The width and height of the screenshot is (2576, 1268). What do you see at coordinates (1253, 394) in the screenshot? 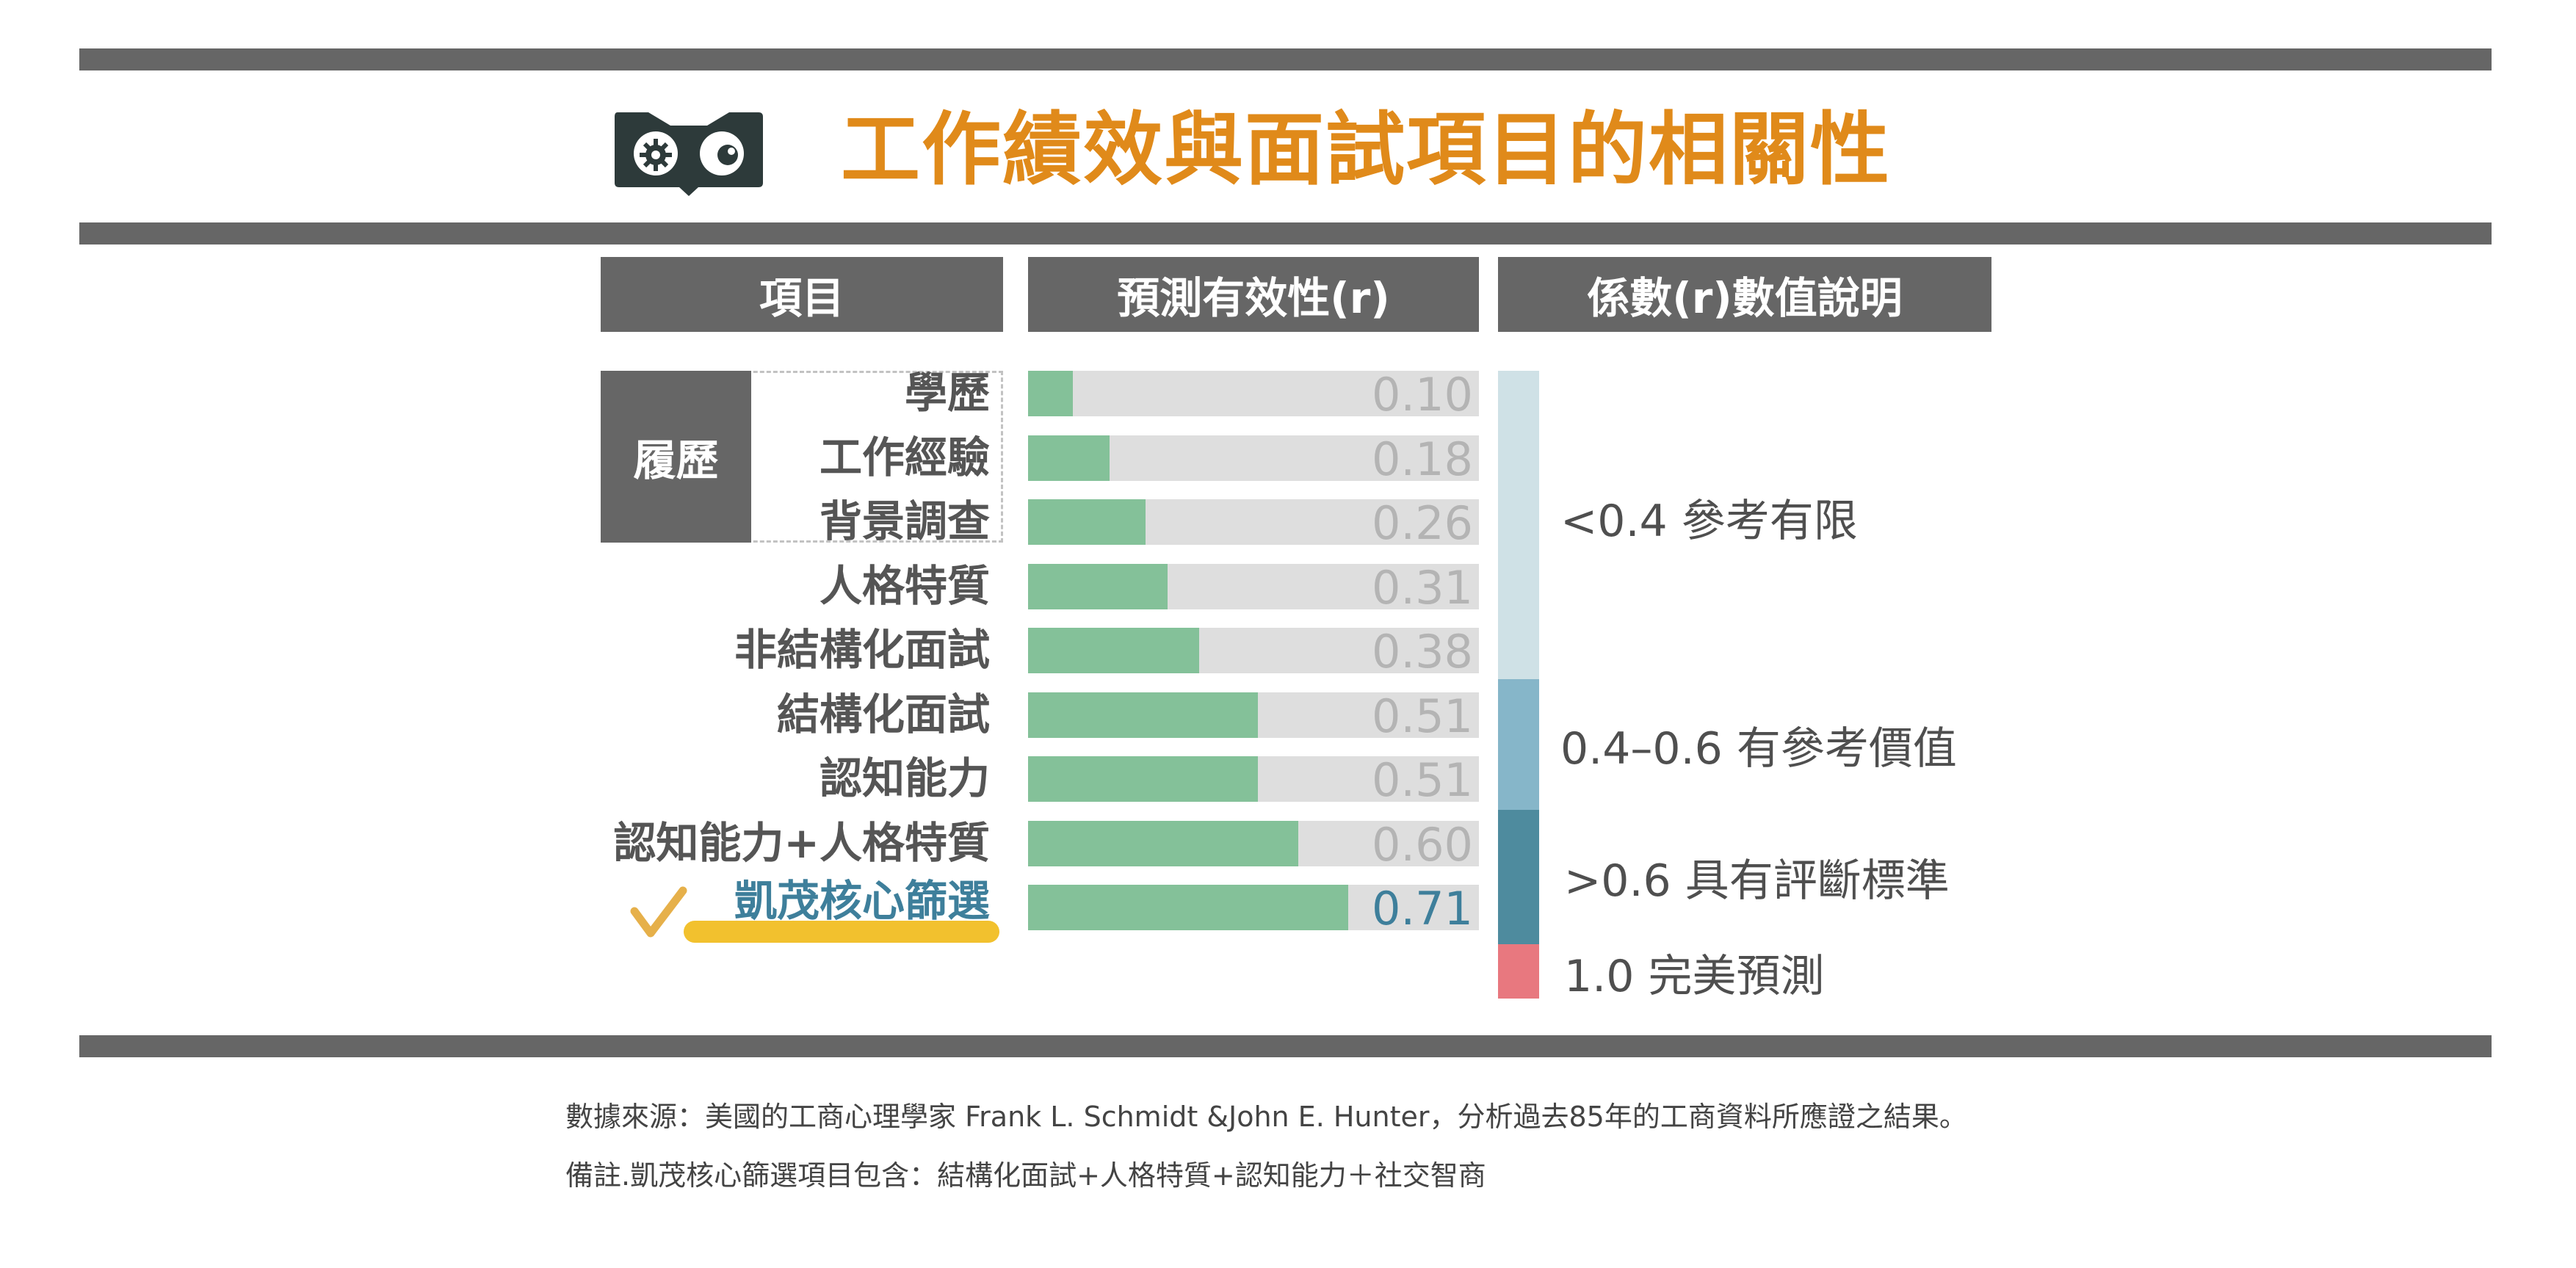
I see `bar-track: 0.10` at bounding box center [1253, 394].